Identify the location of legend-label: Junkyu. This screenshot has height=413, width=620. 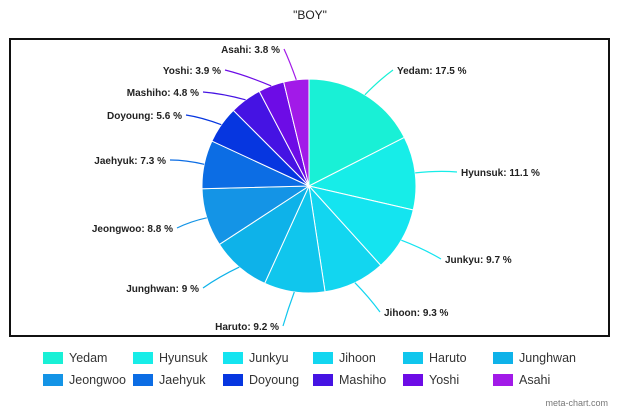
(269, 358).